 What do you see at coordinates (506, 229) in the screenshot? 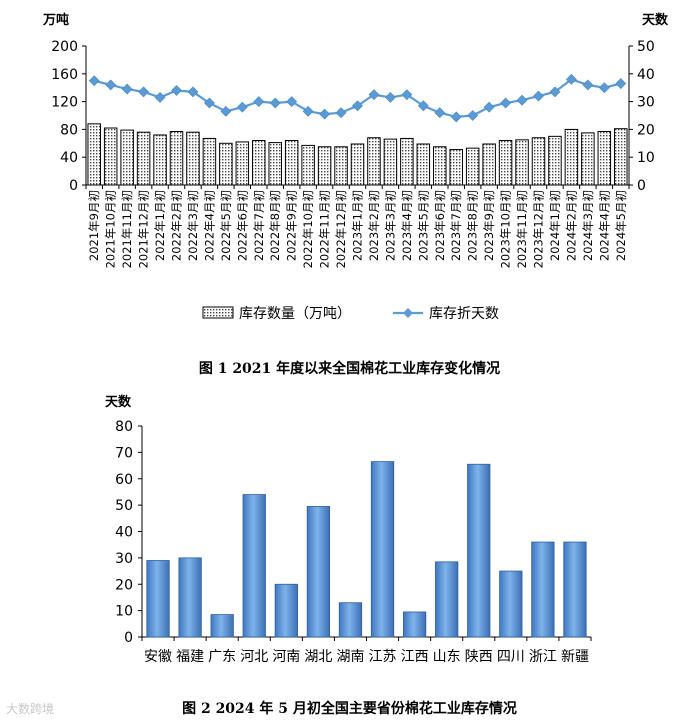
I see `x-category-label: 2023年10月初` at bounding box center [506, 229].